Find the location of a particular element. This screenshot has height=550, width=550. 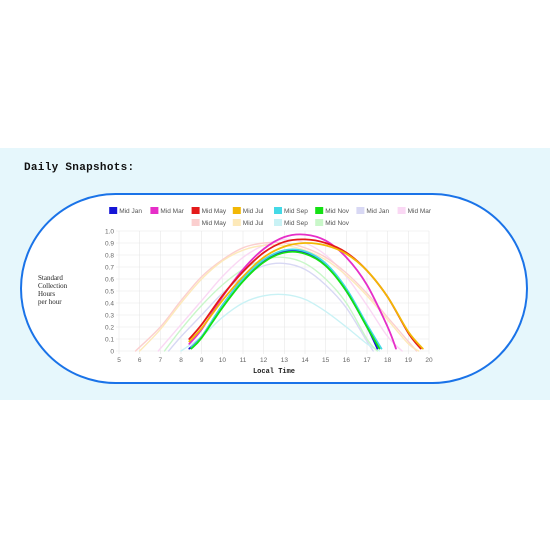

x-tick-label: 12 is located at coordinates (264, 360).